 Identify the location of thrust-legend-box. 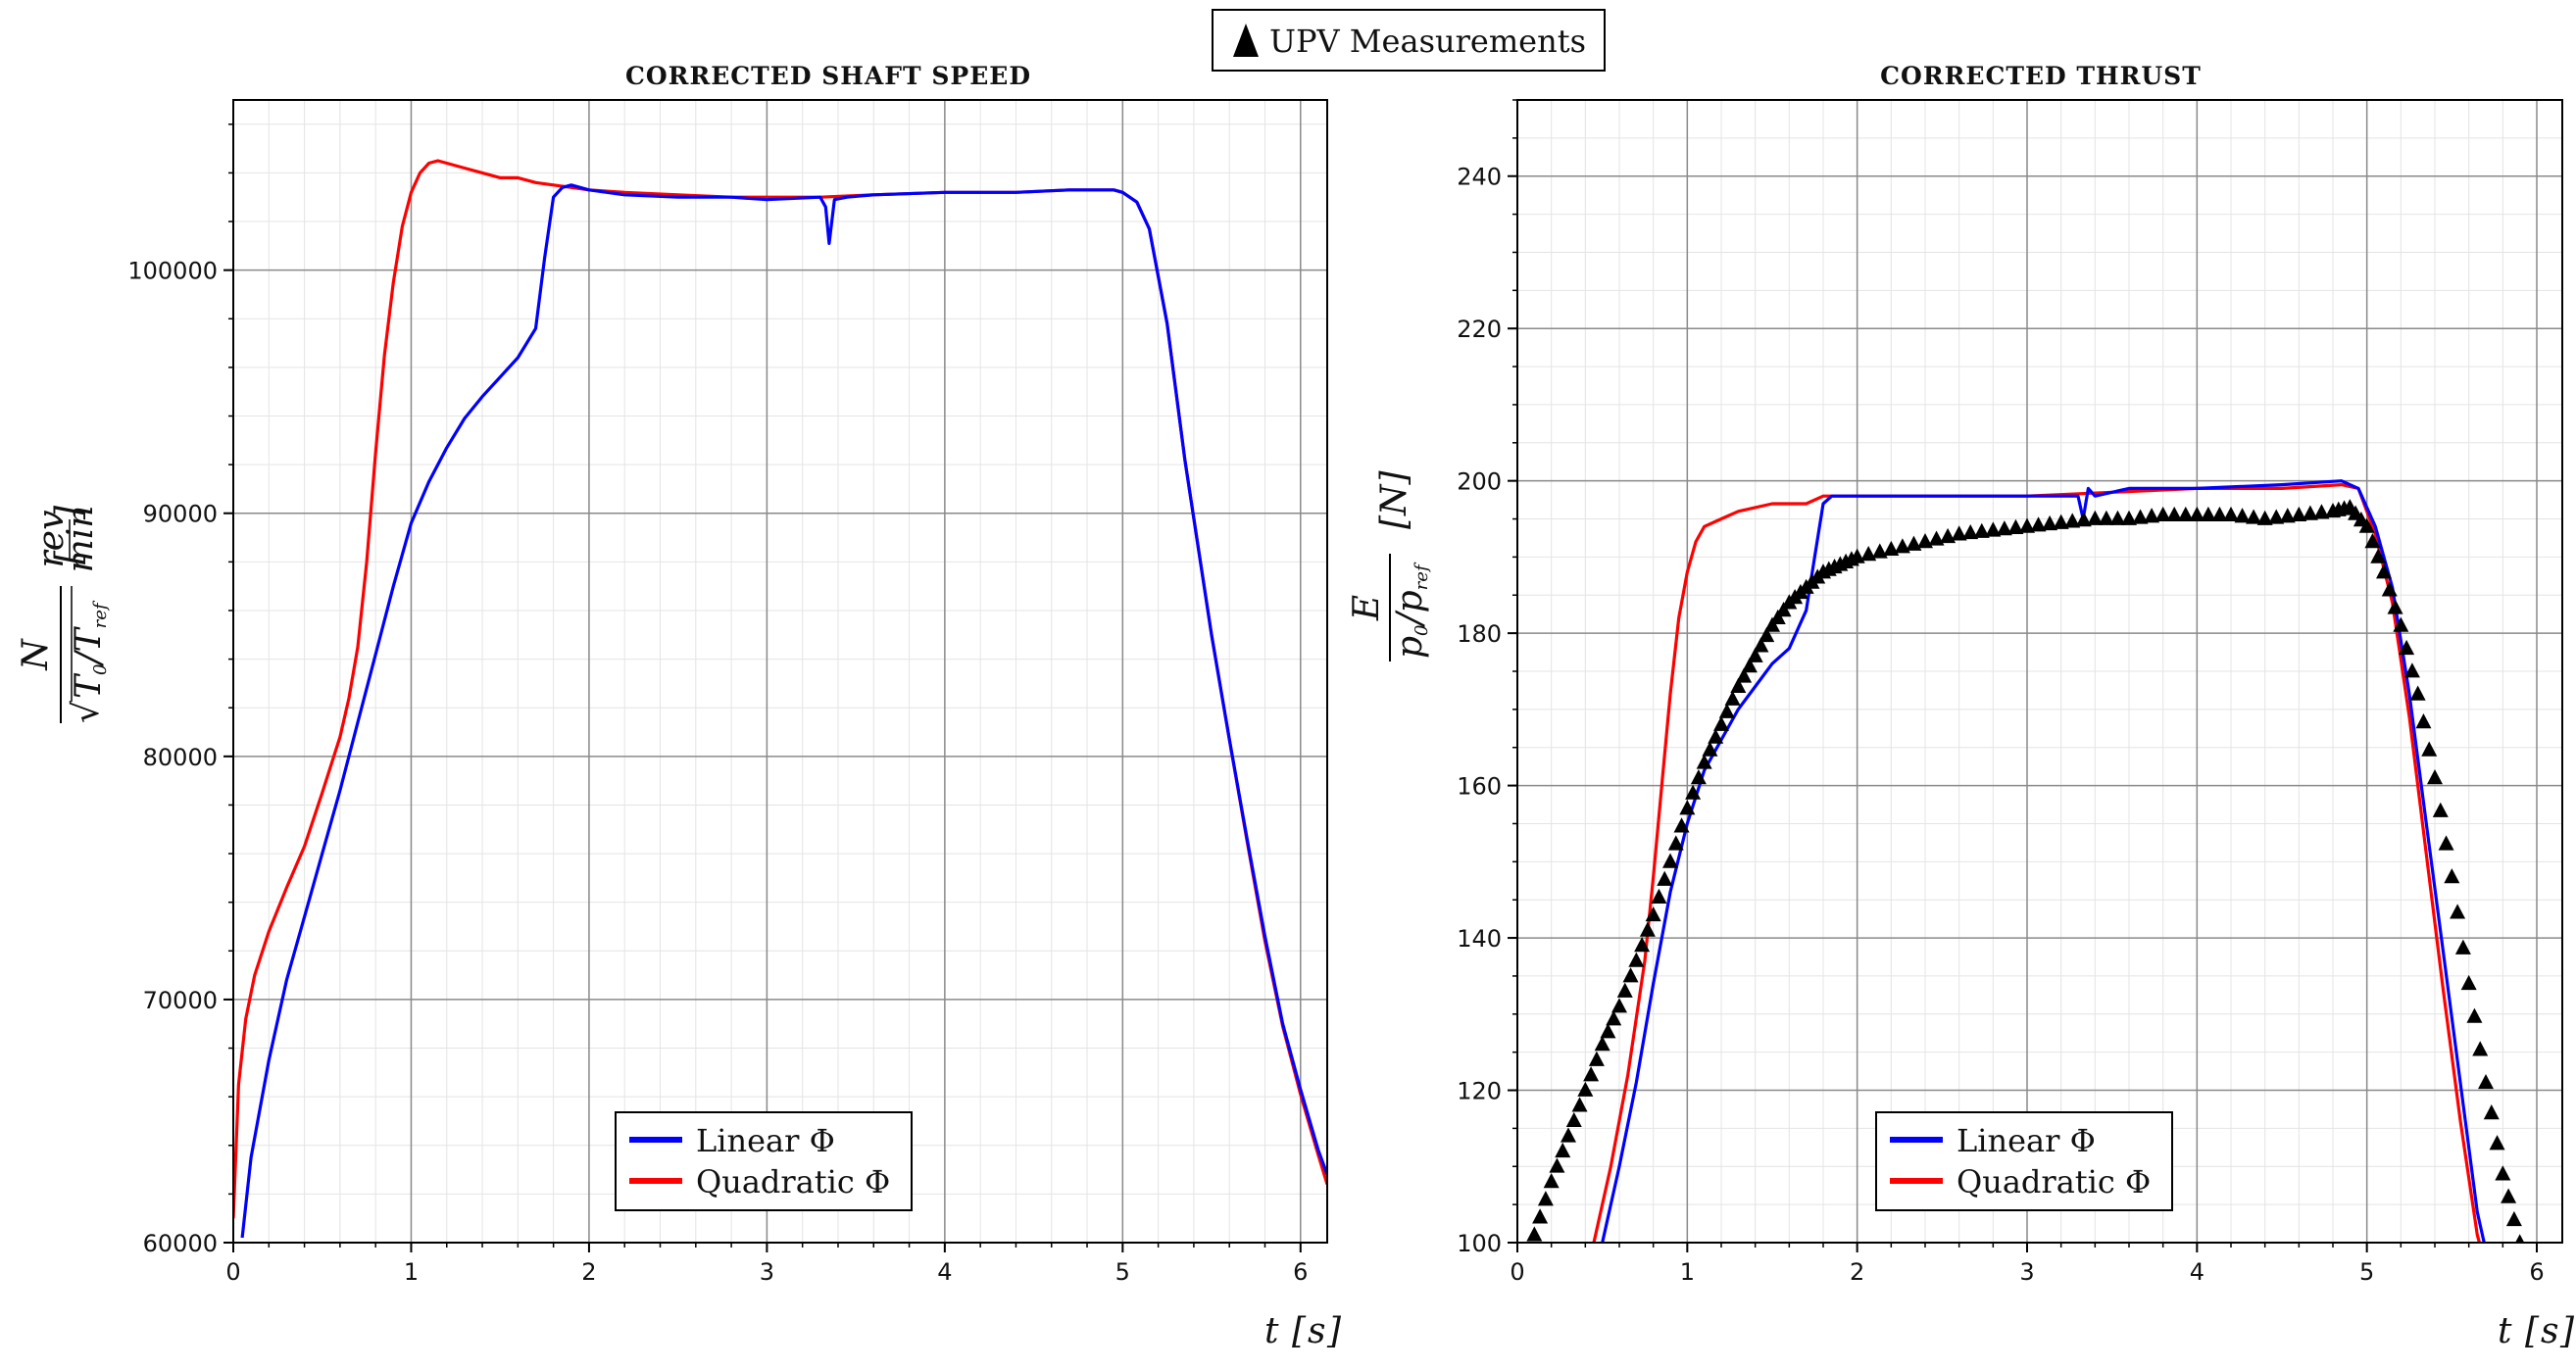
(2024, 1161).